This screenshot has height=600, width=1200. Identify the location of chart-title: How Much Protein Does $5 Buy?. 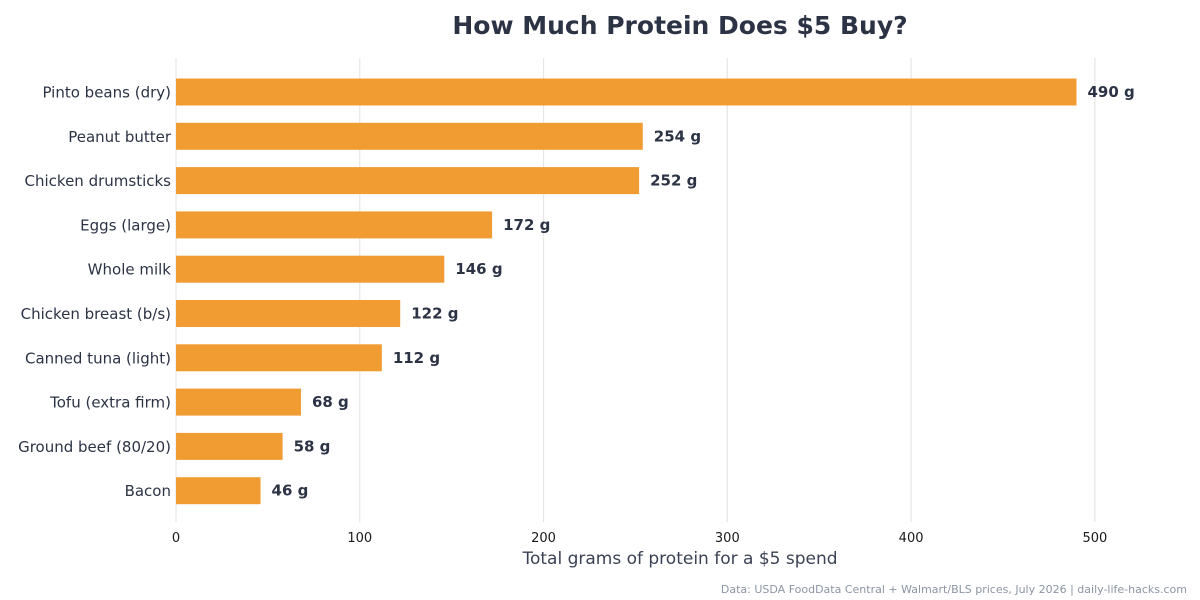
(679, 25).